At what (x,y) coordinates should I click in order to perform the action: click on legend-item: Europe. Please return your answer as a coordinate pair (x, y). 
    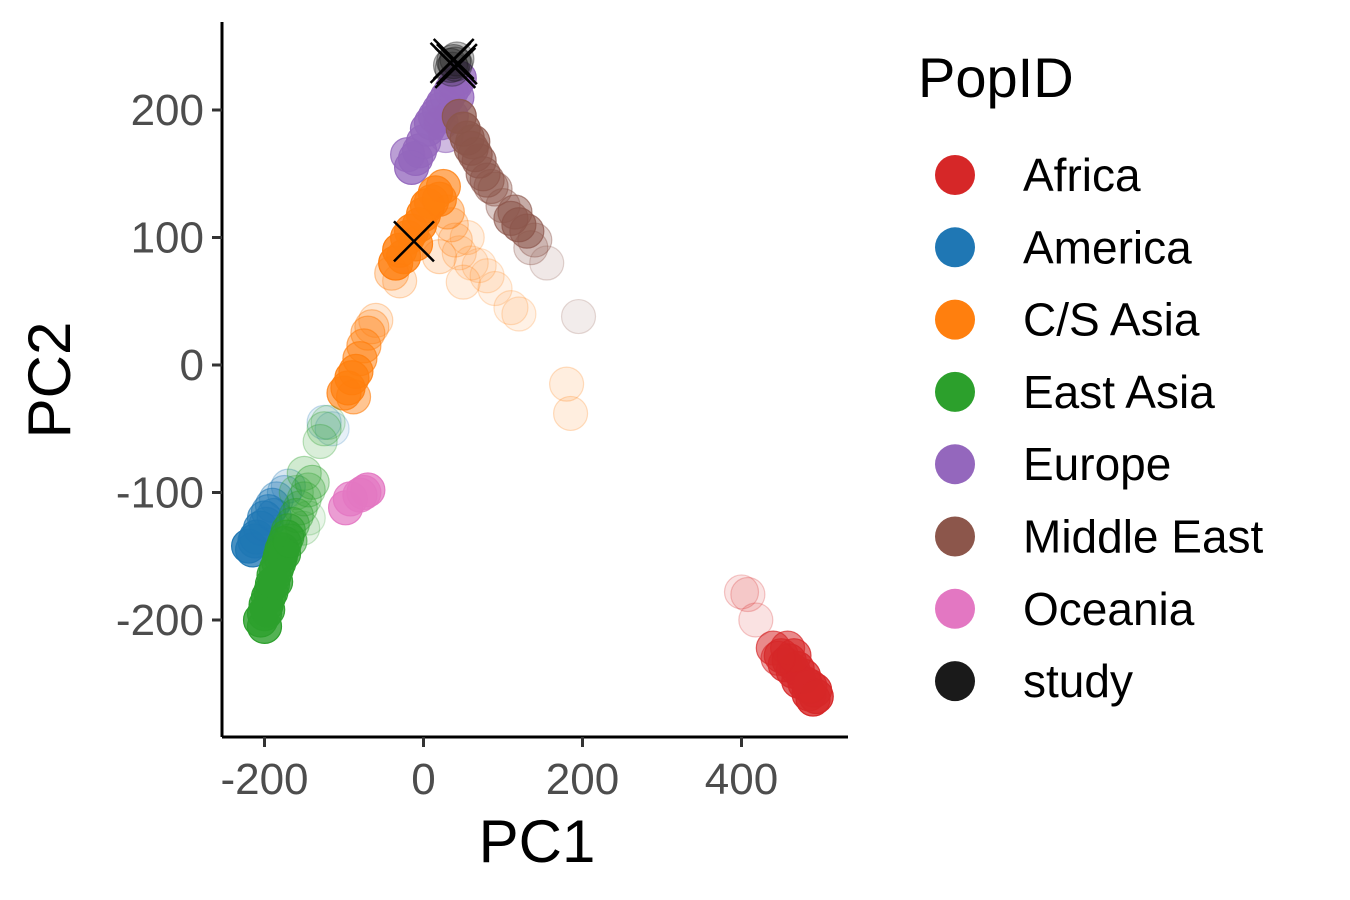
    Looking at the image, I should click on (1053, 464).